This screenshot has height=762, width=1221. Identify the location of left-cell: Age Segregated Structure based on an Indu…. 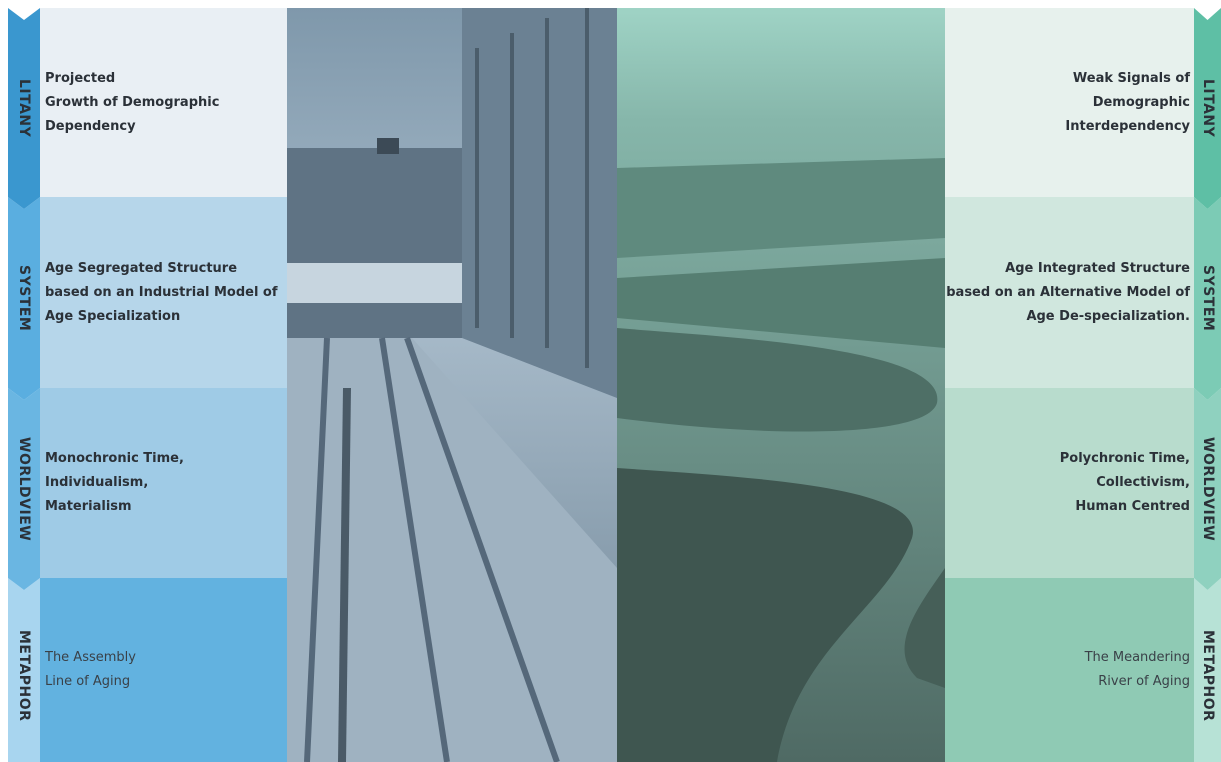
(163, 292).